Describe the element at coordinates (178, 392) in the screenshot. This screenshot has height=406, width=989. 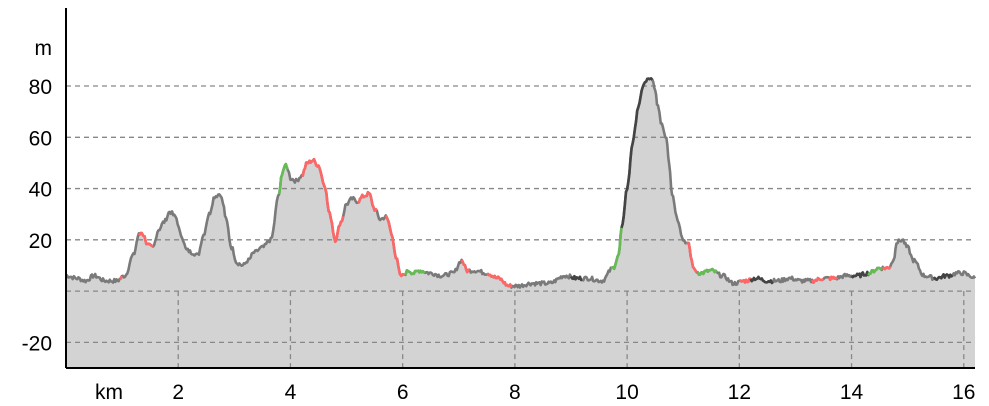
I see `x-tick-label: 2` at that location.